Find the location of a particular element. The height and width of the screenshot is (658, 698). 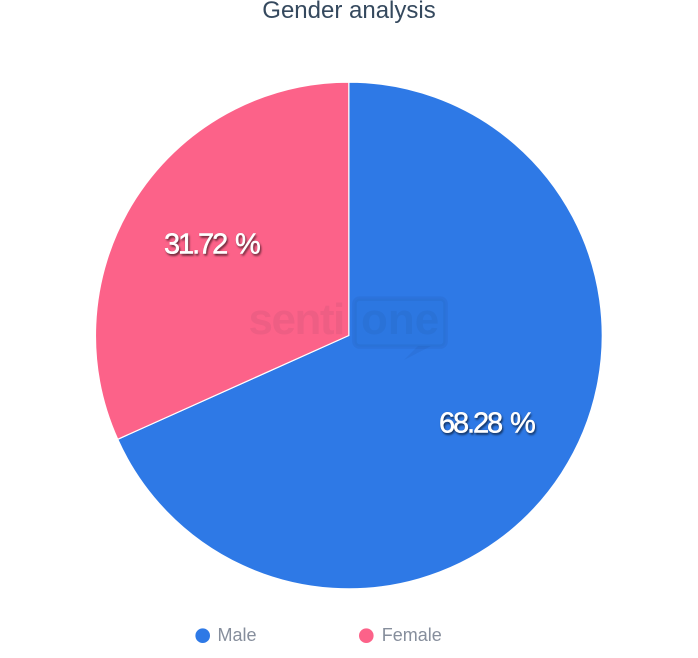

svg-text: senti is located at coordinates (296, 319).